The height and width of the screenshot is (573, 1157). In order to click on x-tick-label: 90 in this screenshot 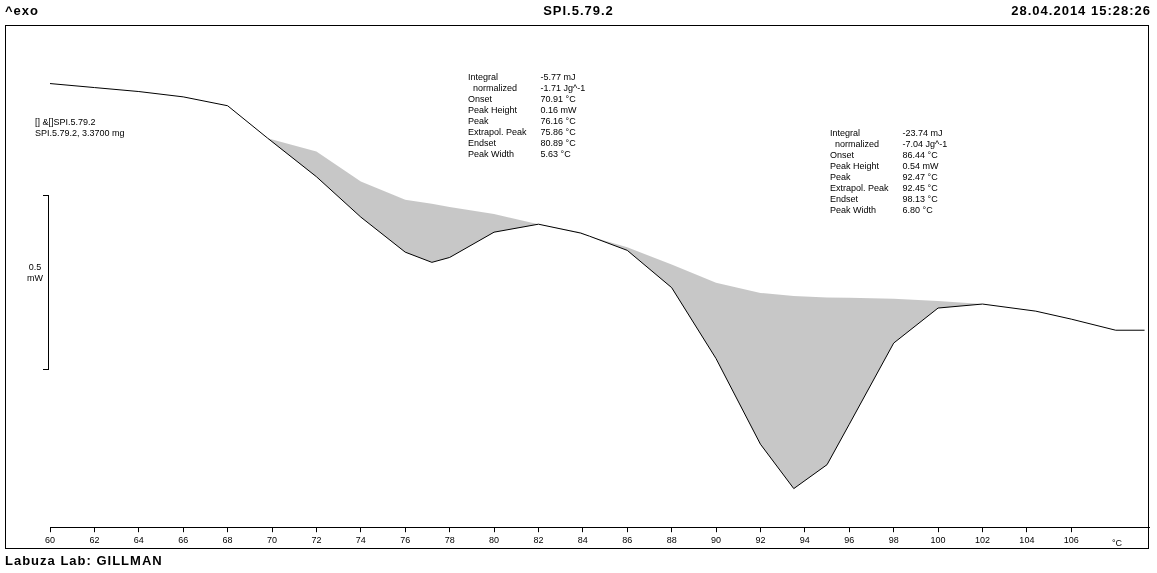, I will do `click(716, 540)`.